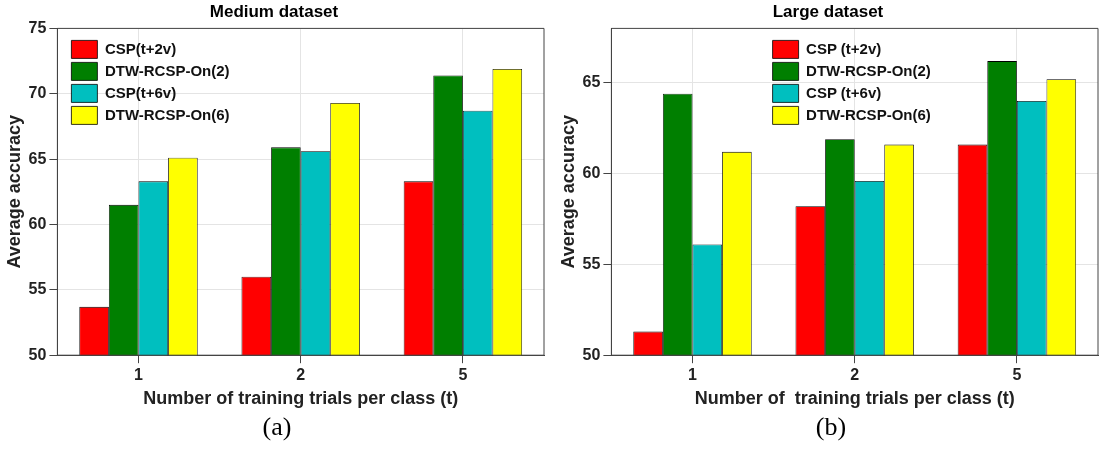 The height and width of the screenshot is (460, 1108). Describe the element at coordinates (828, 11) in the screenshot. I see `chart-title: Large dataset` at that location.